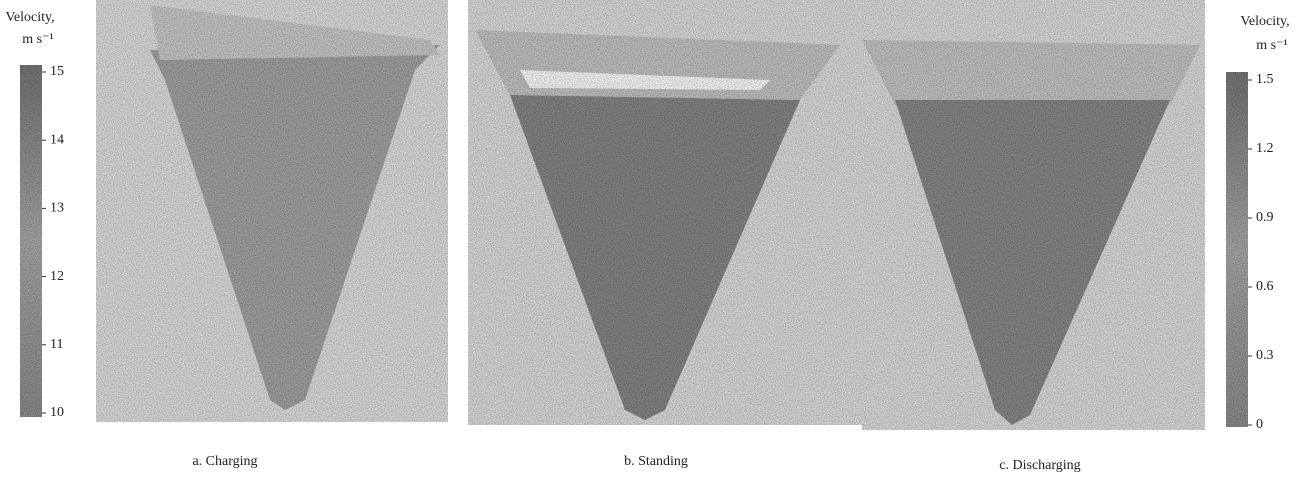  Describe the element at coordinates (645, 80) in the screenshot. I see `gap` at that location.